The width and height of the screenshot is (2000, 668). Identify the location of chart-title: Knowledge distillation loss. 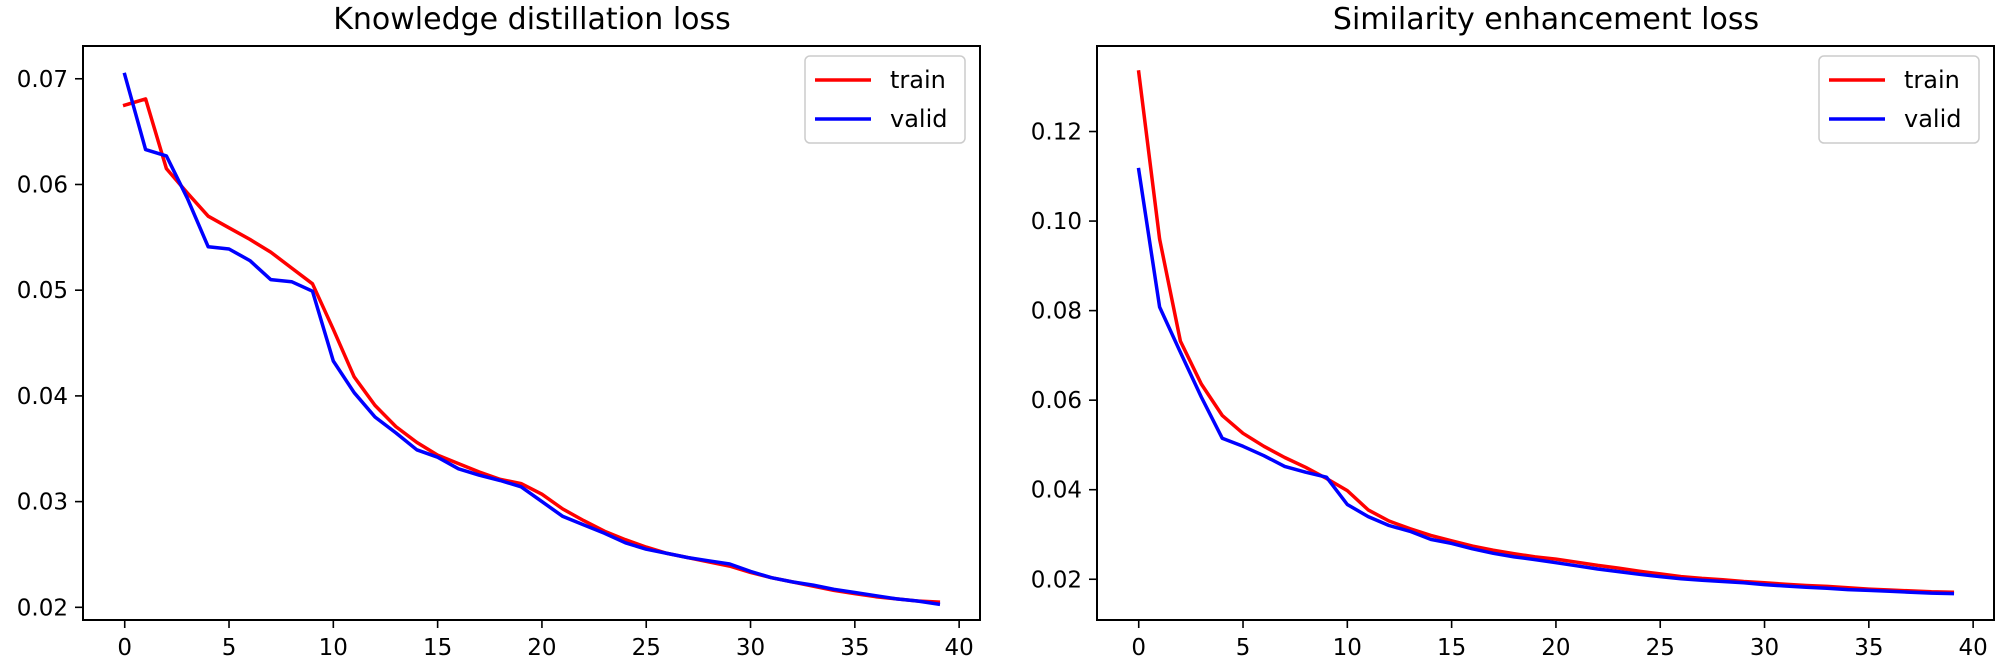
(532, 19).